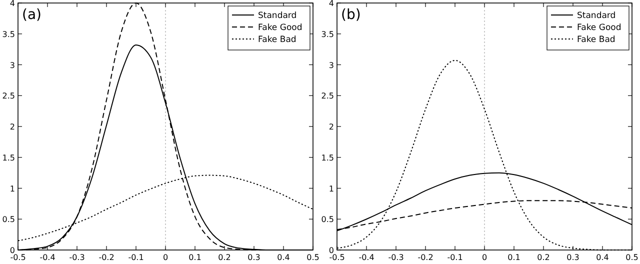  Describe the element at coordinates (32, 15) in the screenshot. I see `annotation: (a)` at that location.